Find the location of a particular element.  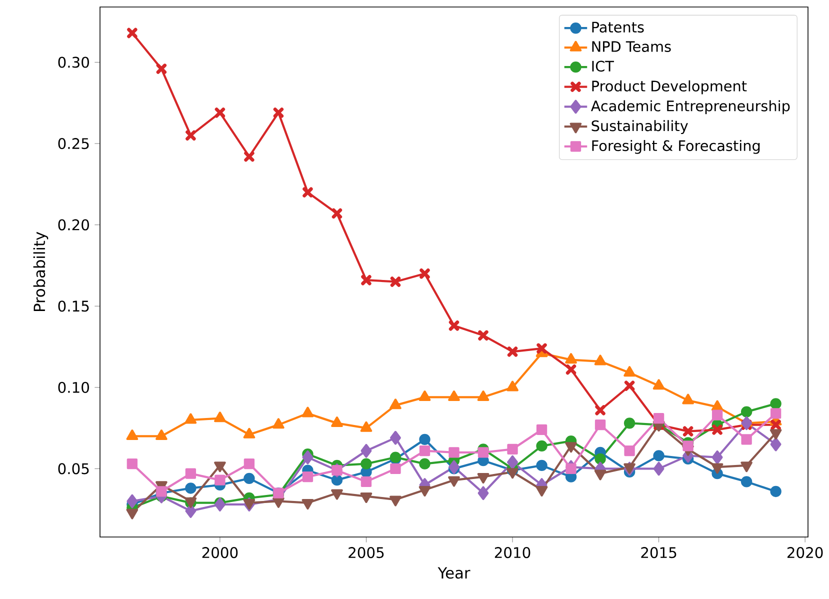

x-tick-label: 2000 is located at coordinates (220, 552).